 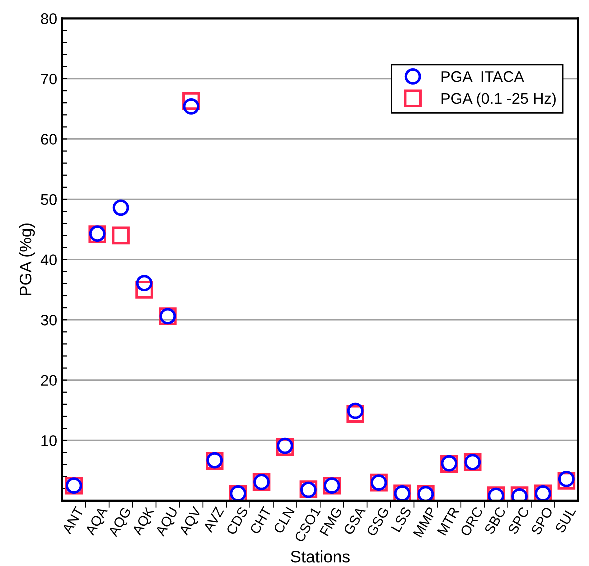 What do you see at coordinates (49, 139) in the screenshot?
I see `y-tick-label: 60` at bounding box center [49, 139].